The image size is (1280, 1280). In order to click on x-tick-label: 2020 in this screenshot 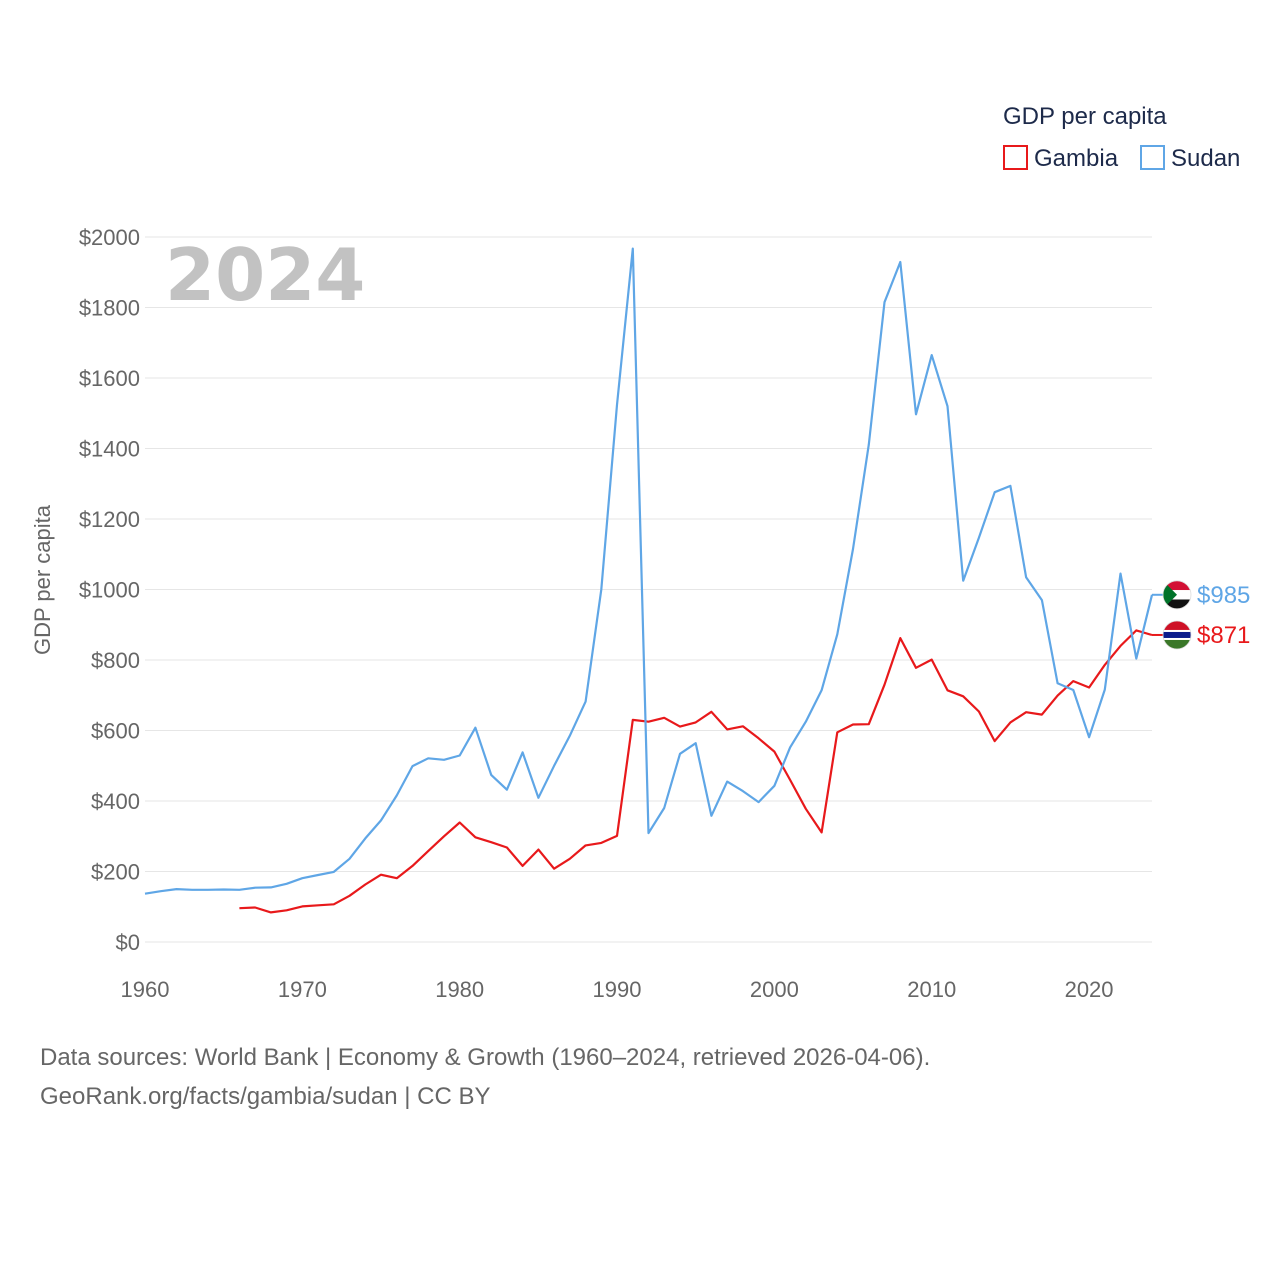, I will do `click(1089, 989)`.